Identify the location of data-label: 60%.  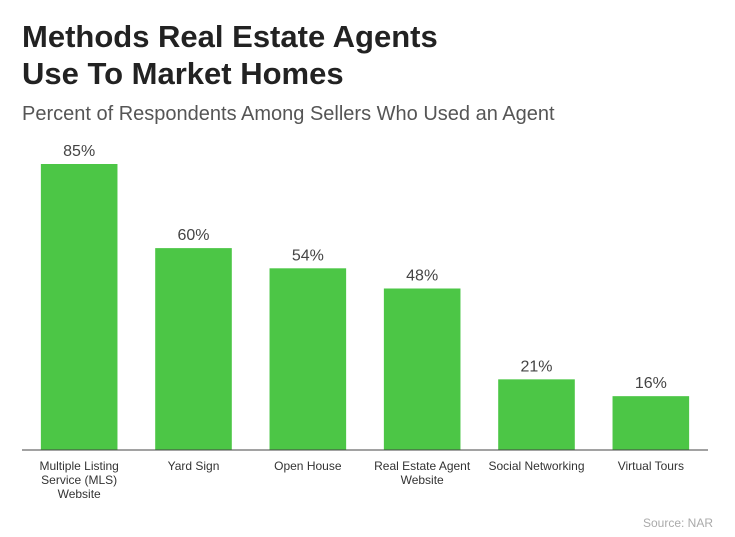
(193, 235).